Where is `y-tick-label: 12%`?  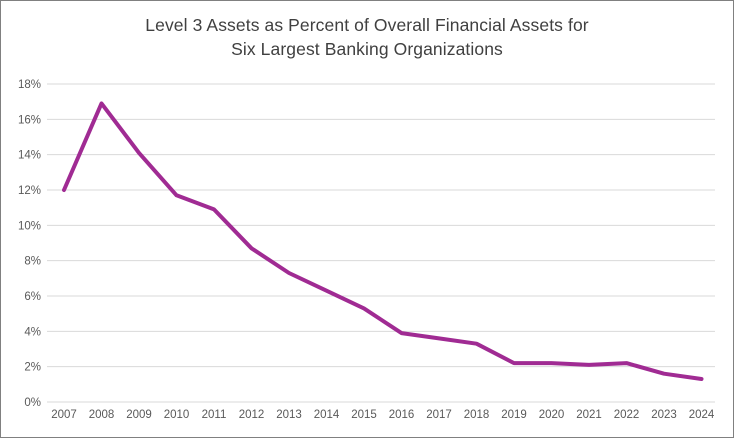 y-tick-label: 12% is located at coordinates (29, 191).